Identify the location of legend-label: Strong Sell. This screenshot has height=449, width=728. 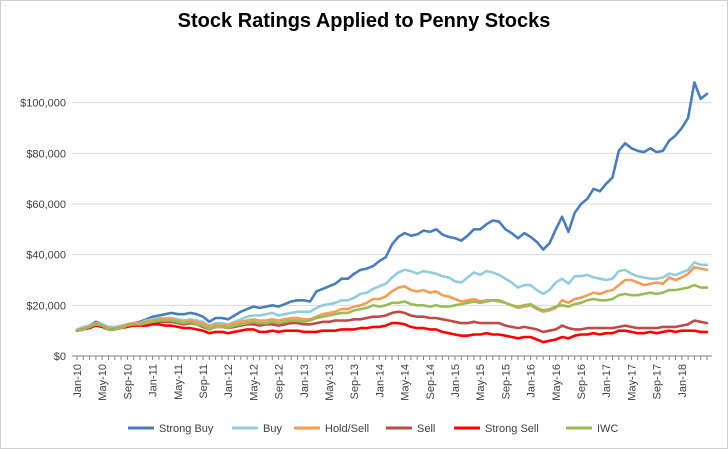
(512, 429).